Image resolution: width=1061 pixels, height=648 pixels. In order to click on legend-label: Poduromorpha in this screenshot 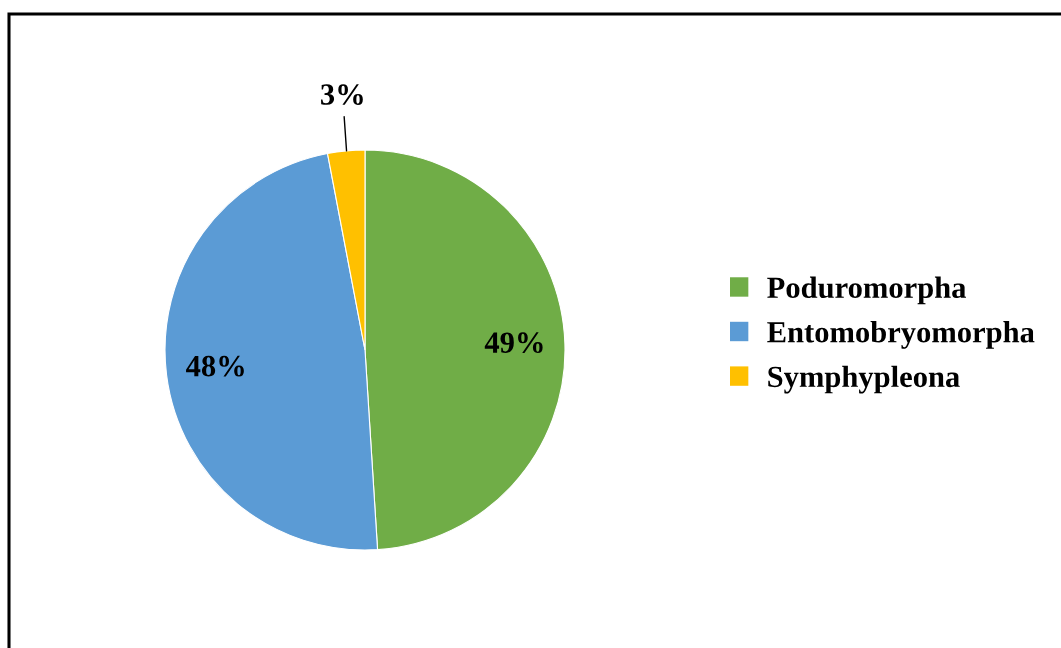, I will do `click(866, 290)`.